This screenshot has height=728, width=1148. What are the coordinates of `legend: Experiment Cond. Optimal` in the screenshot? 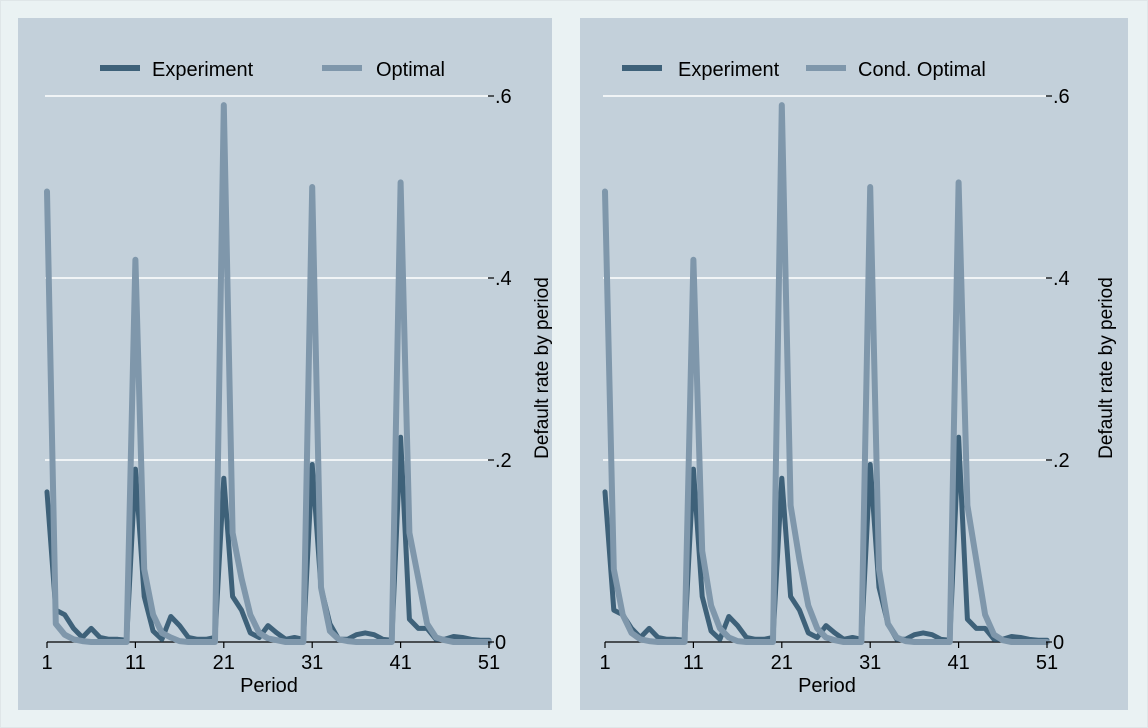 It's located at (804, 70).